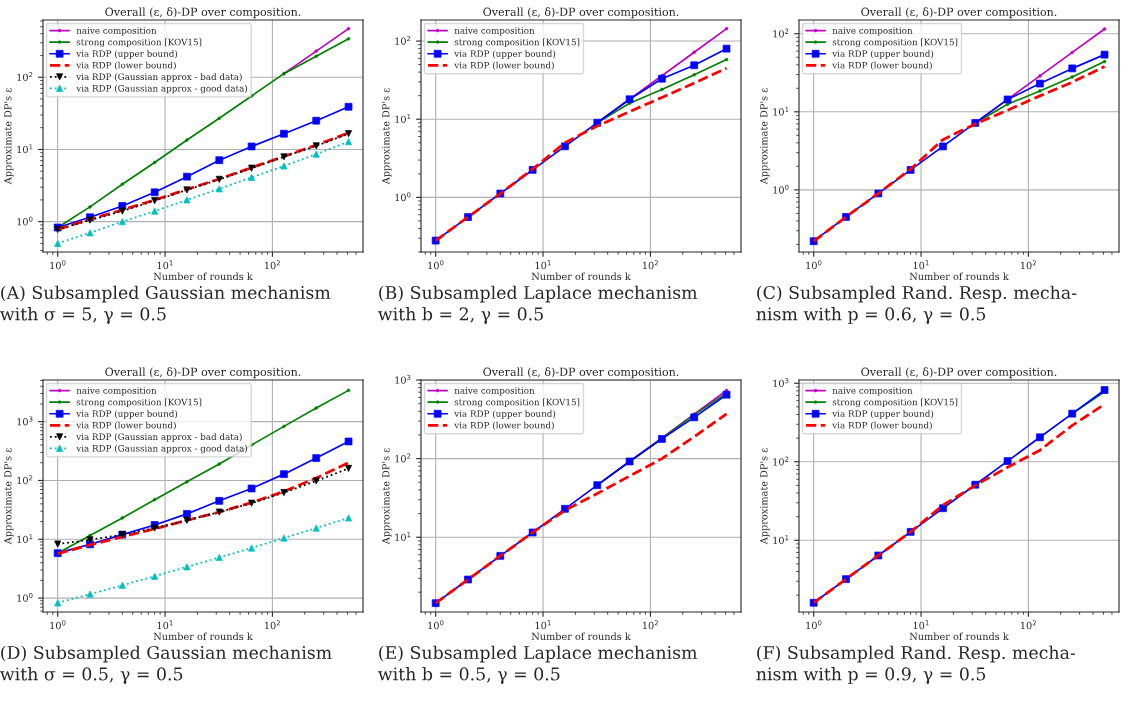 This screenshot has width=1136, height=721. What do you see at coordinates (166, 664) in the screenshot?
I see `text: (D) Subsampled Gaussian mechanism with σ = 0.5, γ = 0.5` at bounding box center [166, 664].